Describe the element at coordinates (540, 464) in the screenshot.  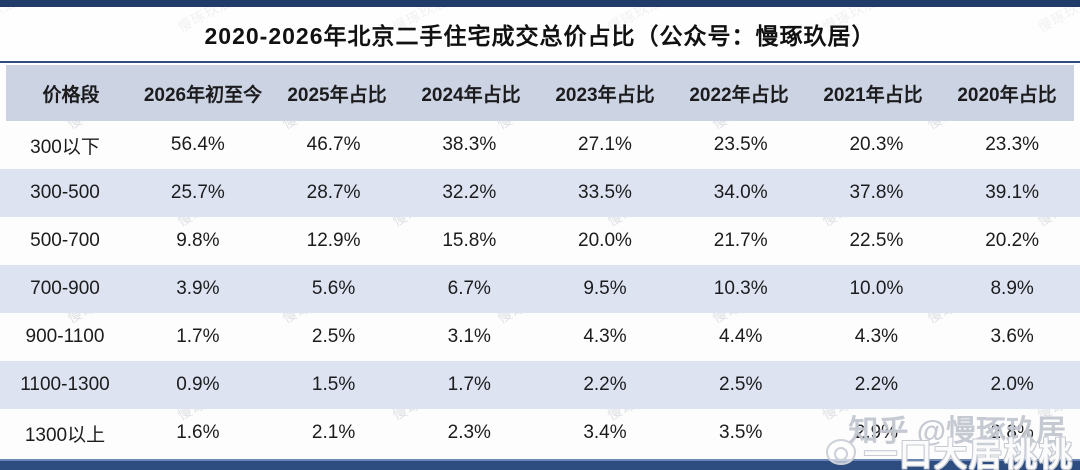
I see `bottom-border` at that location.